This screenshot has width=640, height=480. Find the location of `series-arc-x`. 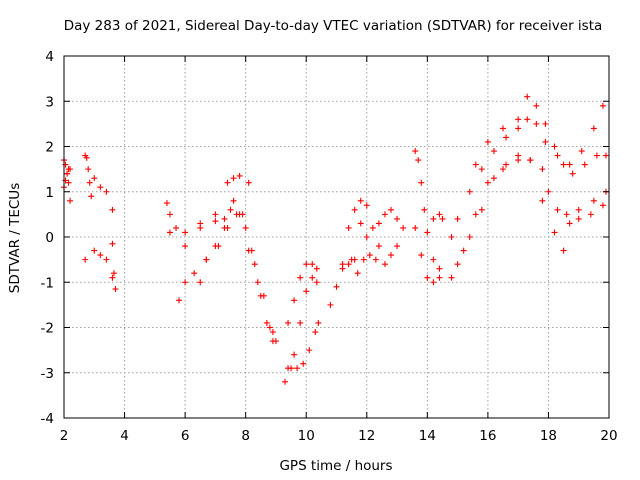

series-arc-x is located at coordinates (528, 219).